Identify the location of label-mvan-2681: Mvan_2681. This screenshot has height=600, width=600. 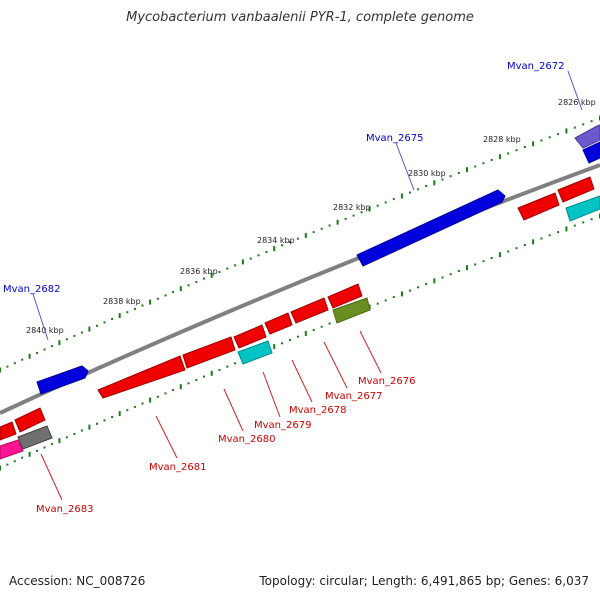
(177, 467).